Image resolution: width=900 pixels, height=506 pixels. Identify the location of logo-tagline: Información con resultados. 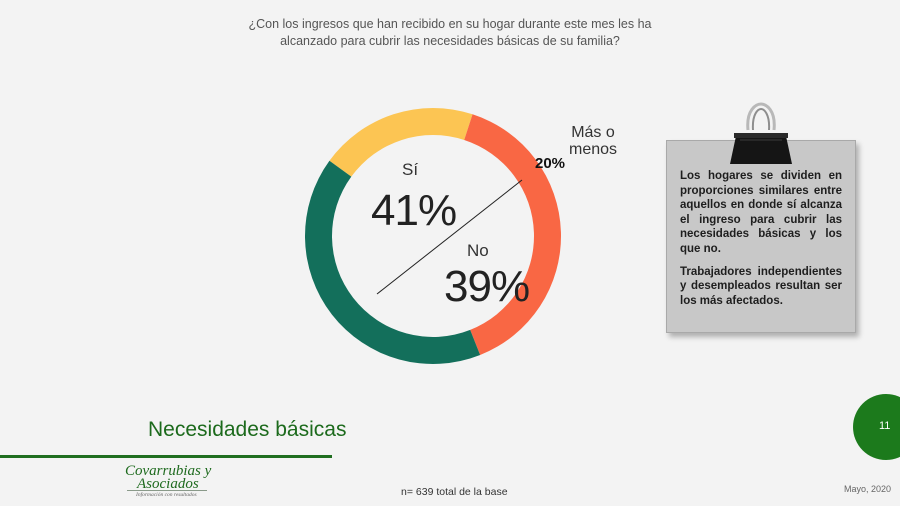
(166, 495).